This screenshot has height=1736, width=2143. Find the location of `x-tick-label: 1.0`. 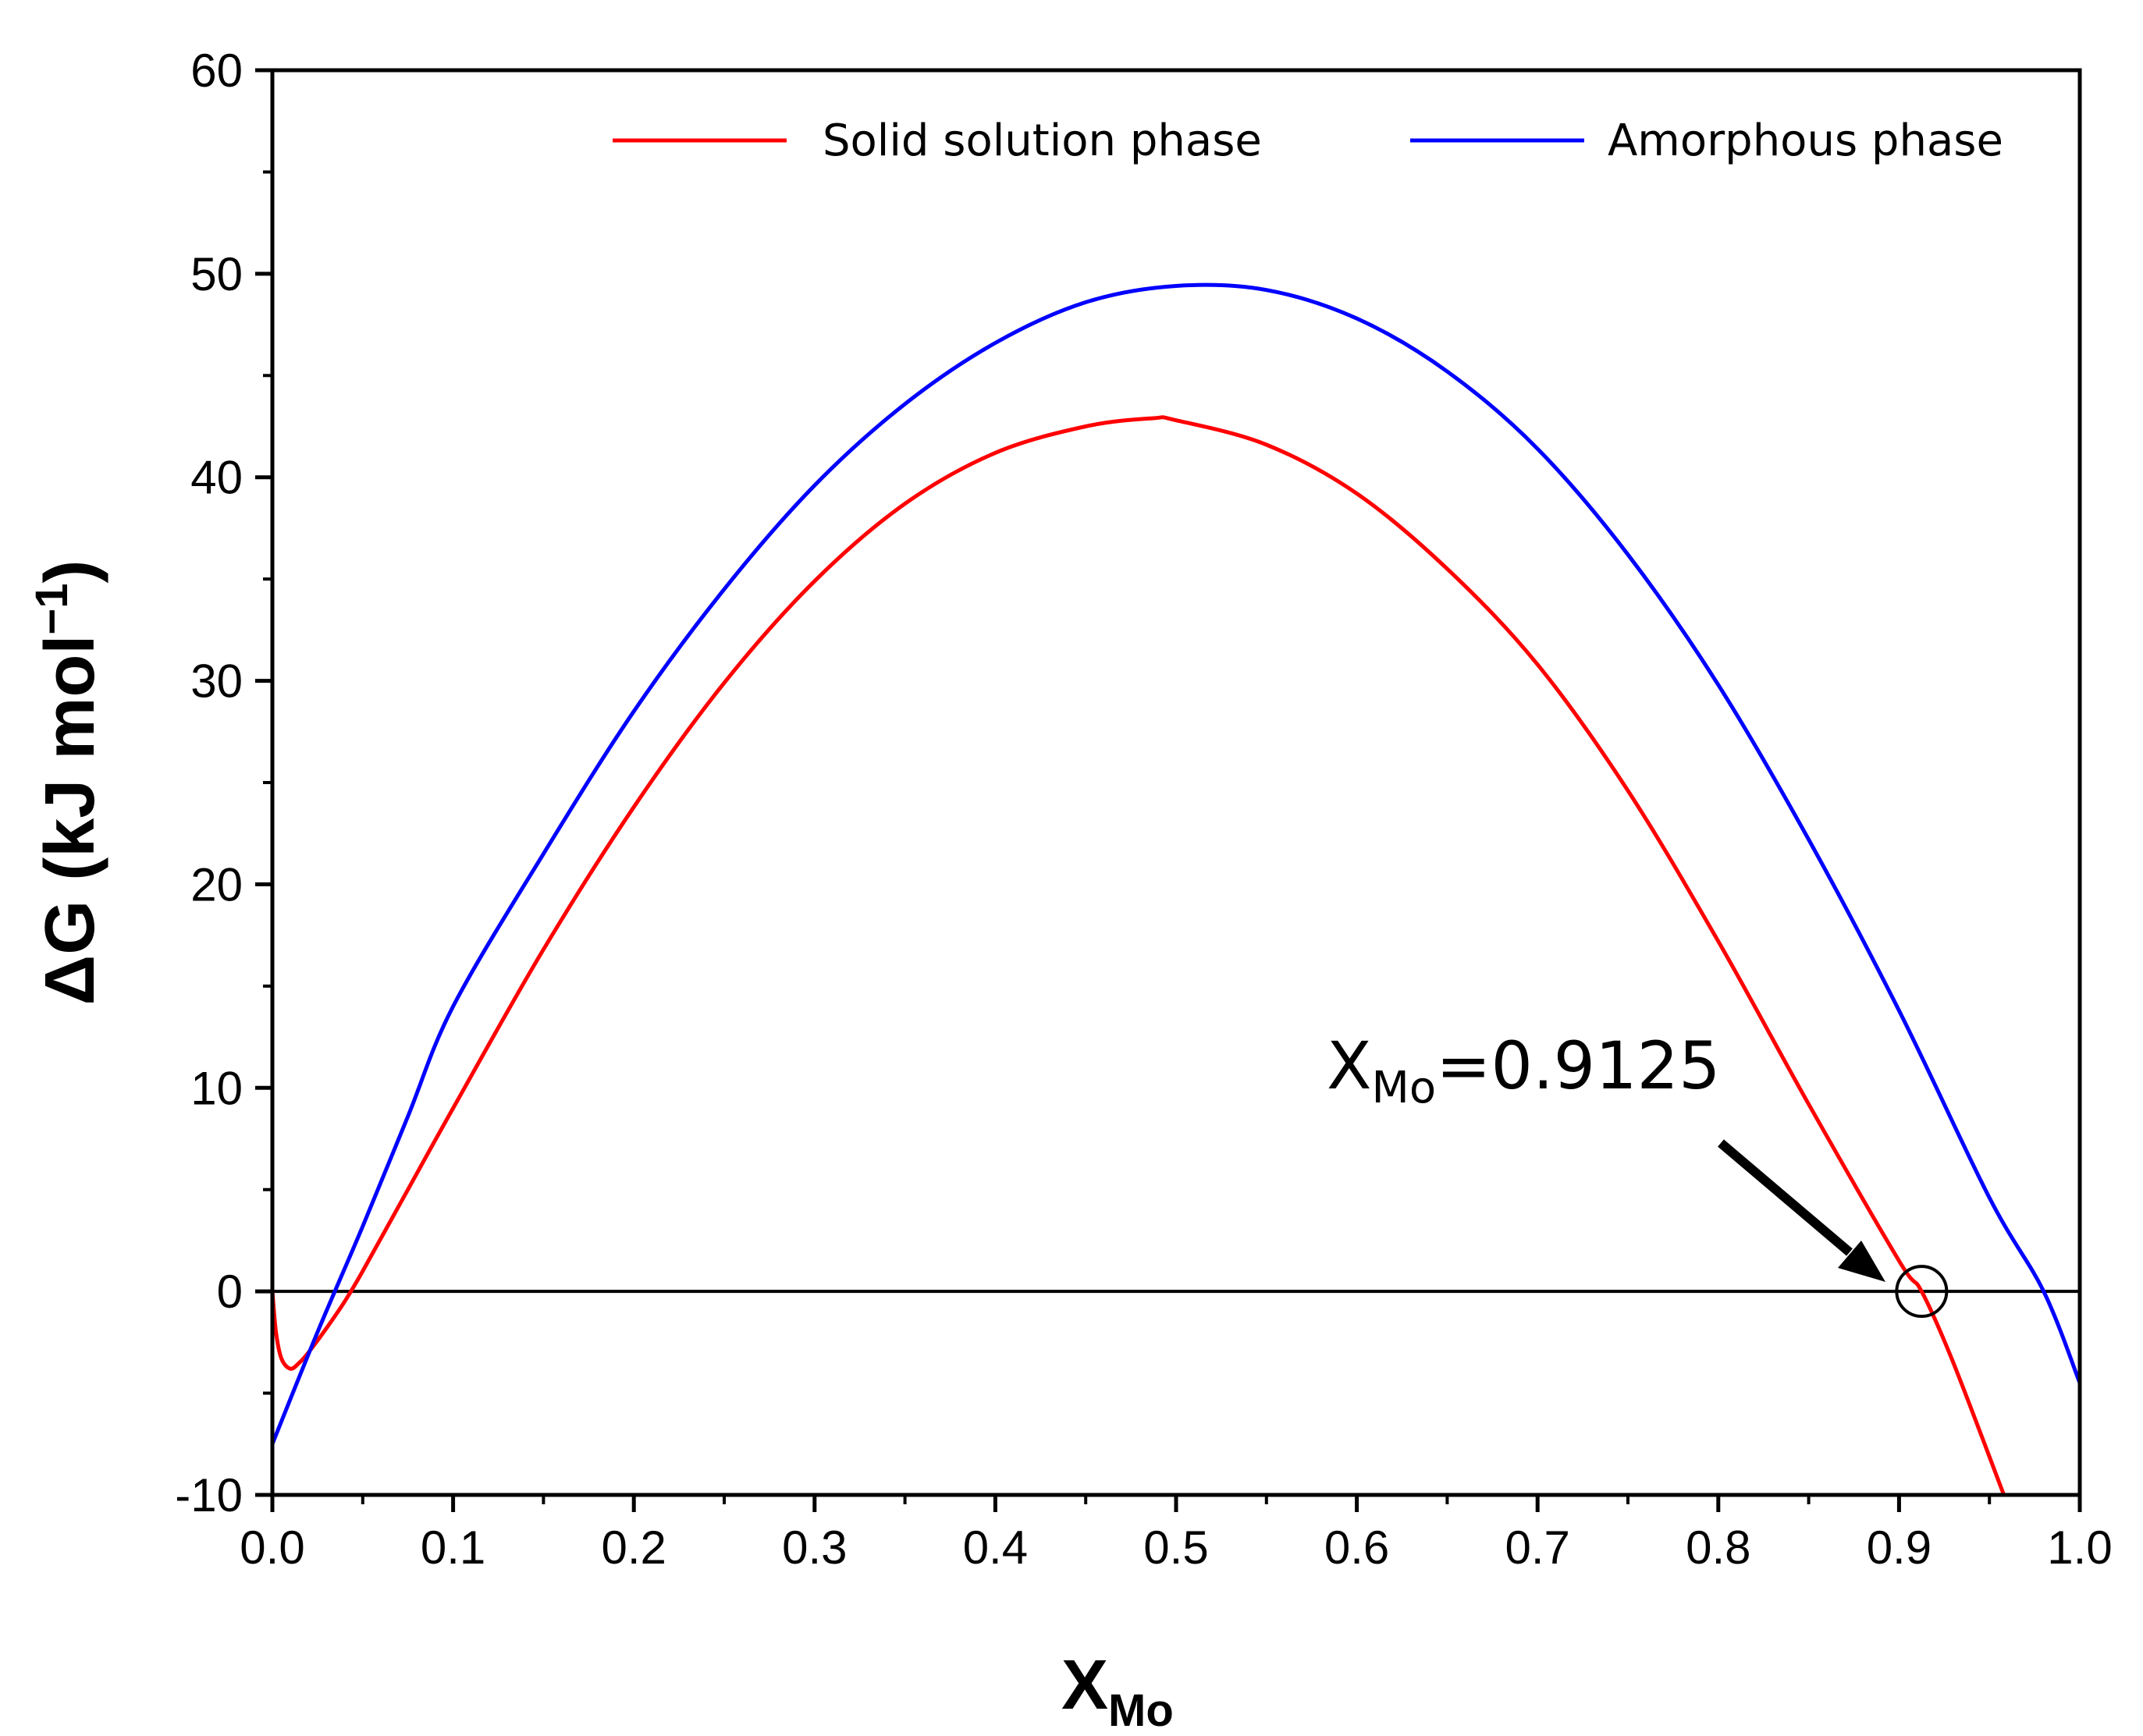

x-tick-label: 1.0 is located at coordinates (2080, 1547).